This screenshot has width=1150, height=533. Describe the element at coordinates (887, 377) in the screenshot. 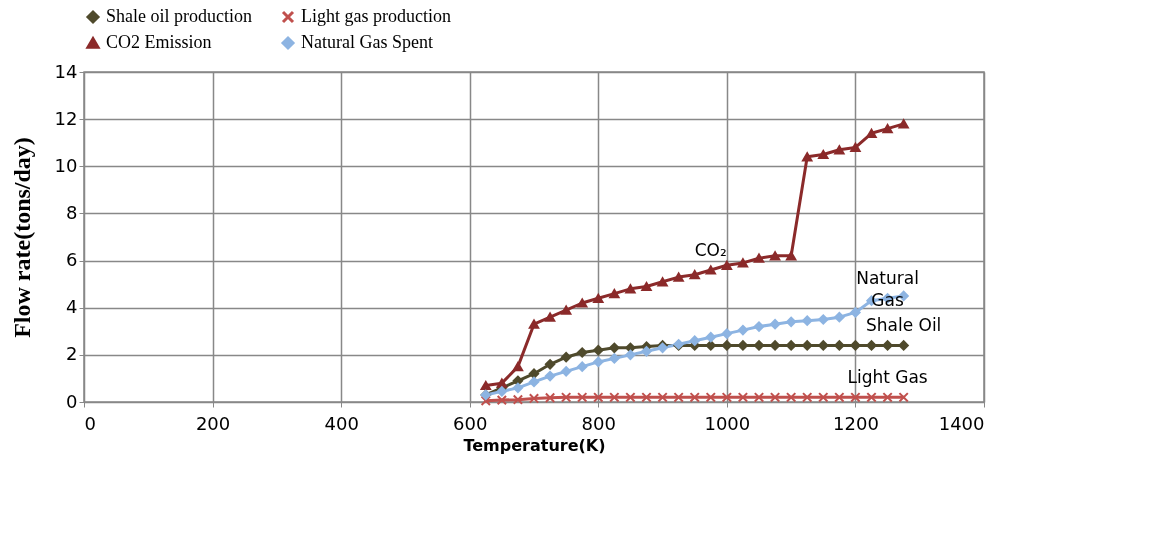

I see `annotation: Light Gas` at that location.